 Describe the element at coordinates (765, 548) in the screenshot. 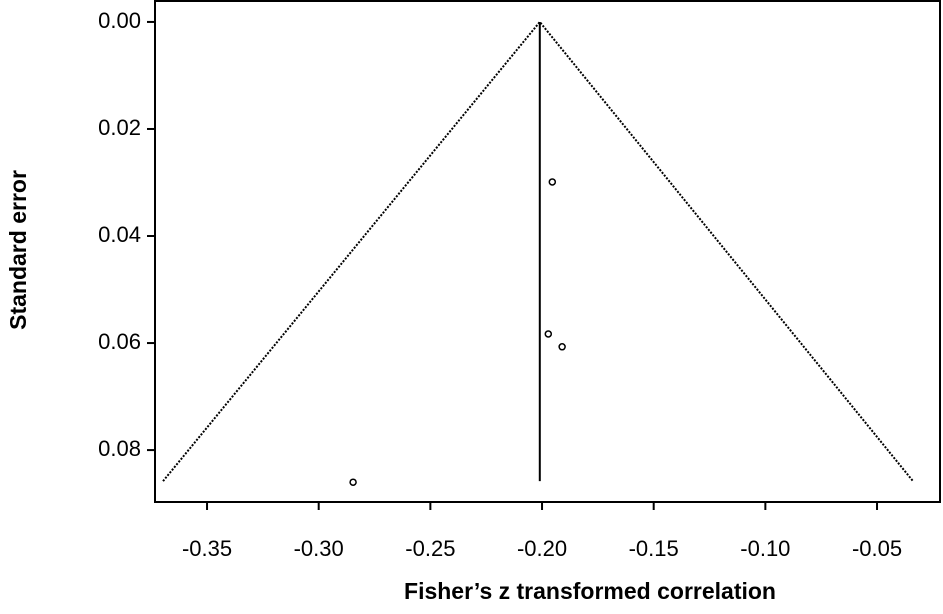

I see `x-tick-label: -0.10` at that location.